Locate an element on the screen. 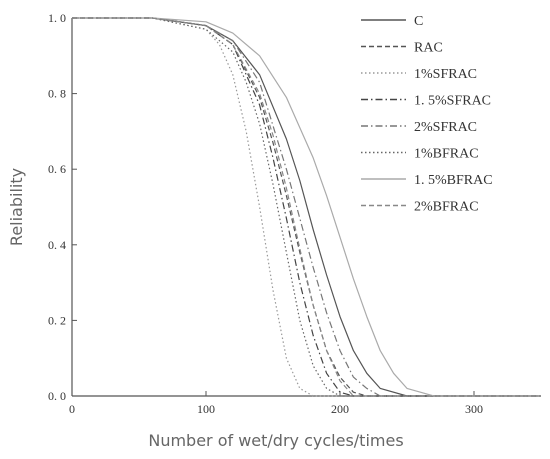 The width and height of the screenshot is (550, 459). x-tick-label: 300 is located at coordinates (474, 409).